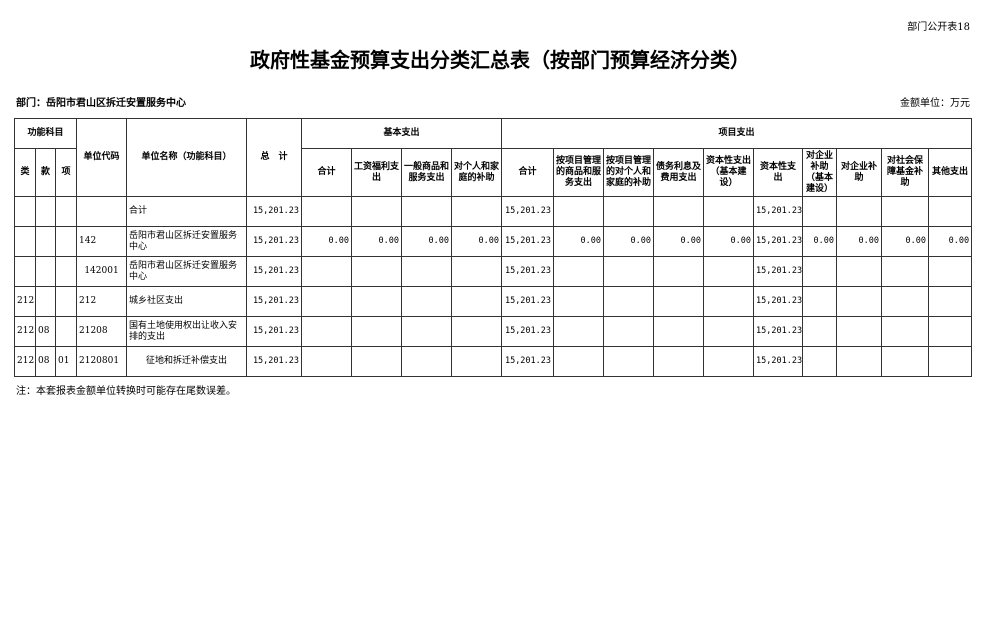  Describe the element at coordinates (500, 60) in the screenshot. I see `page-title: 政府性基金预算支出分类汇总表（按部门预算经济分类）` at that location.